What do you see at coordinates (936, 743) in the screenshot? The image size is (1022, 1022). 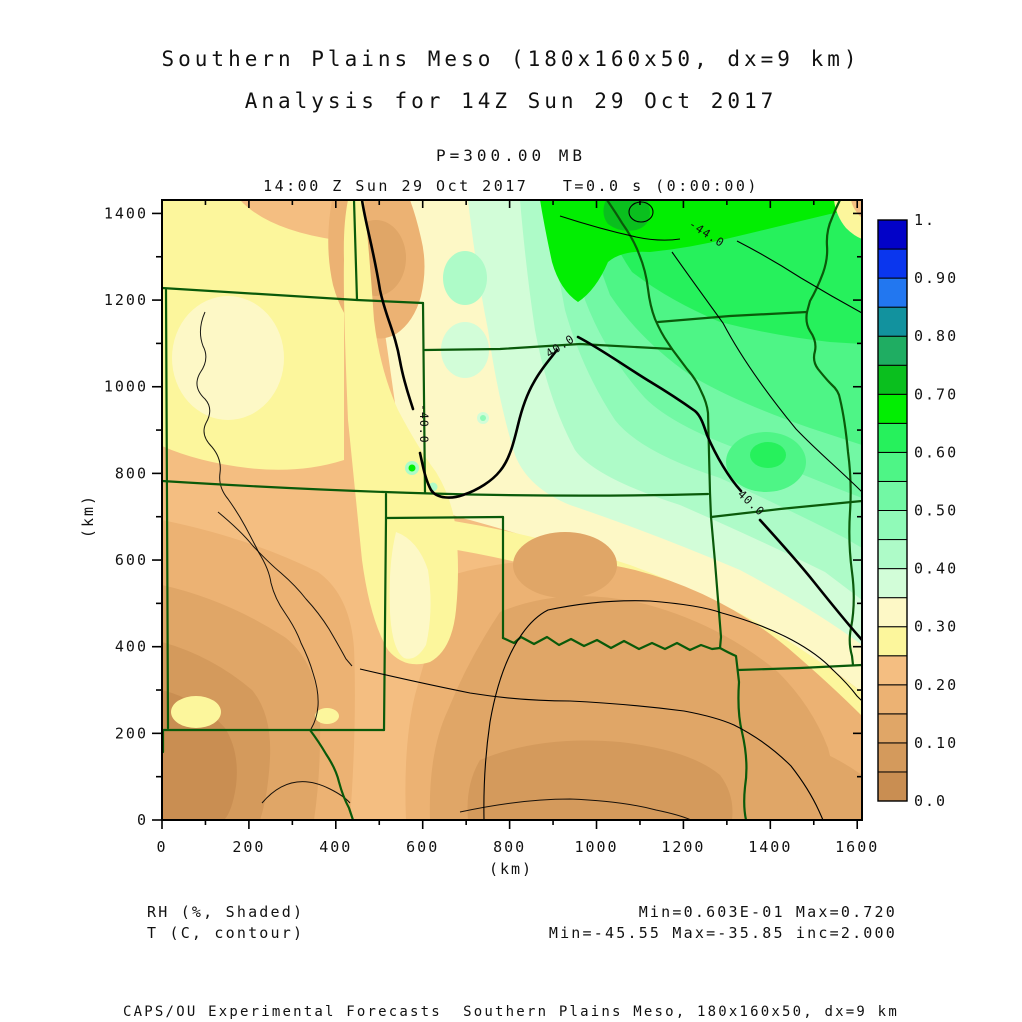 I see `svg-text: 0.10` at bounding box center [936, 743].